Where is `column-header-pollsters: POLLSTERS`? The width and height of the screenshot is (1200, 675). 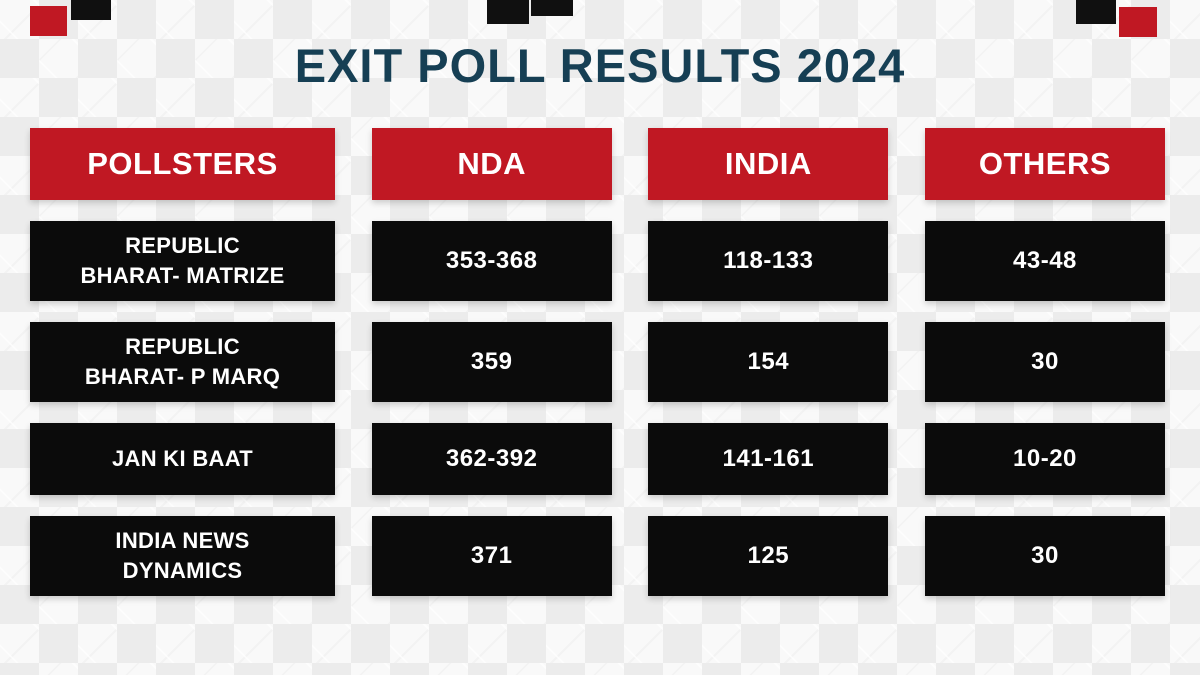 column-header-pollsters: POLLSTERS is located at coordinates (182, 164).